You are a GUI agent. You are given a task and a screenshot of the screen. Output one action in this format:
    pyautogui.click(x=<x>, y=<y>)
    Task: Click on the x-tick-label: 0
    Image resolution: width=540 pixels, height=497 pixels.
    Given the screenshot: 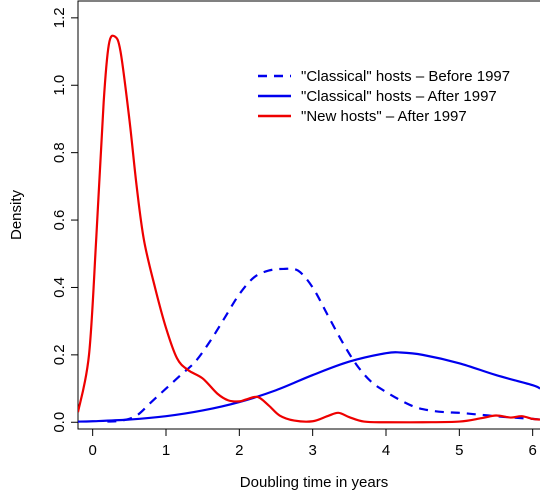 What is the action you would take?
    pyautogui.click(x=92, y=450)
    